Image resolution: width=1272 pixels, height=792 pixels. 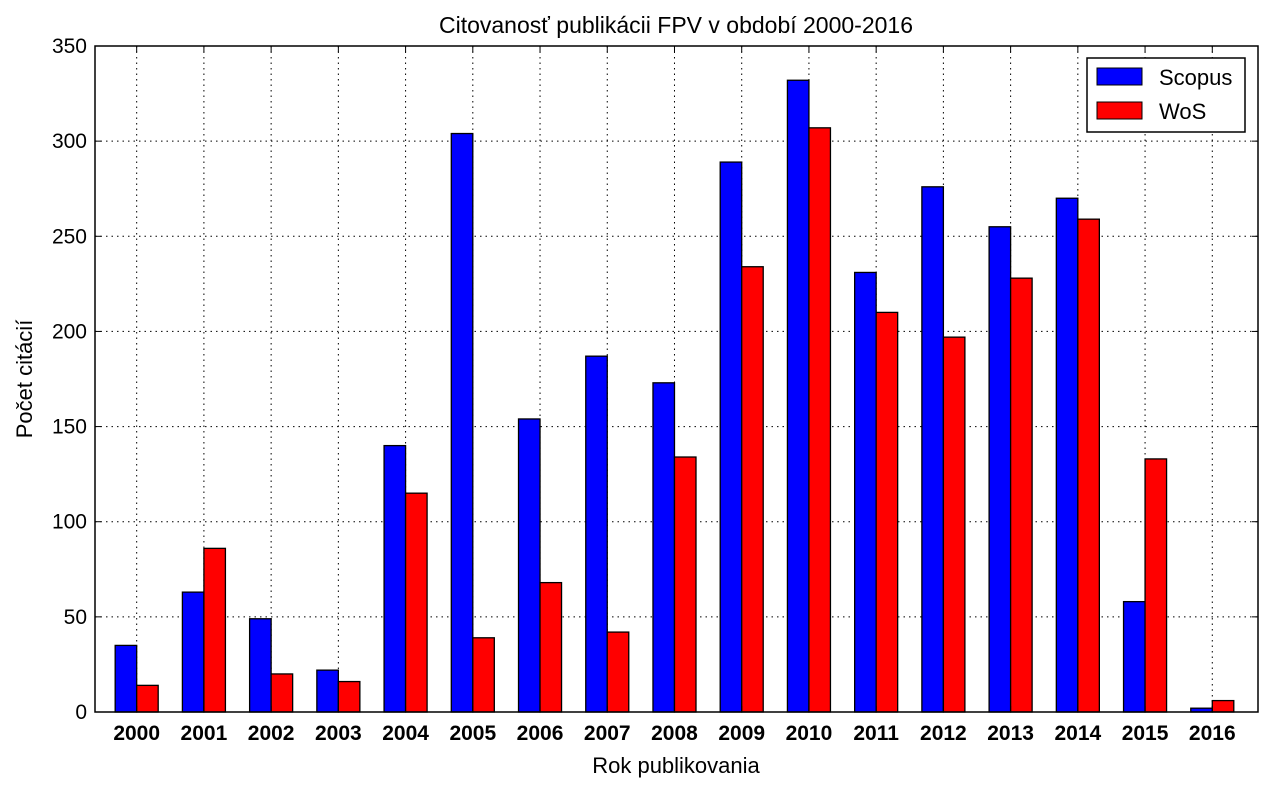 I want to click on y-tick-label: 300, so click(x=69, y=141).